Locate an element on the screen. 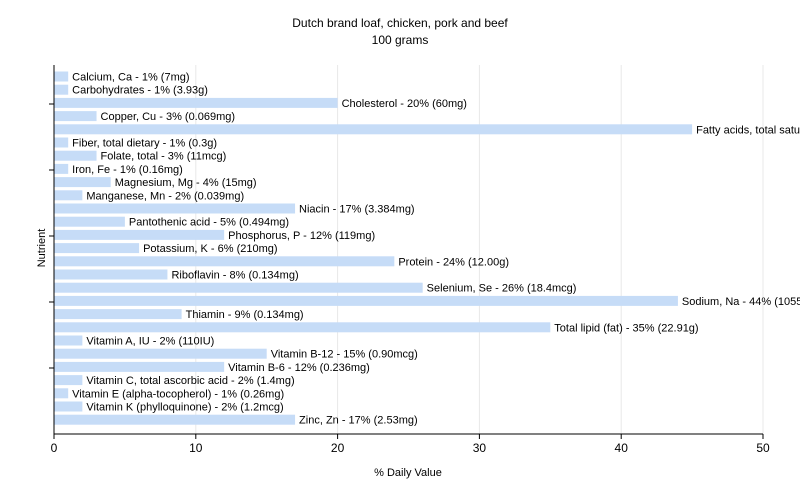 The height and width of the screenshot is (500, 800). bar-label: Niacin - 17% (3.384mg) is located at coordinates (357, 210).